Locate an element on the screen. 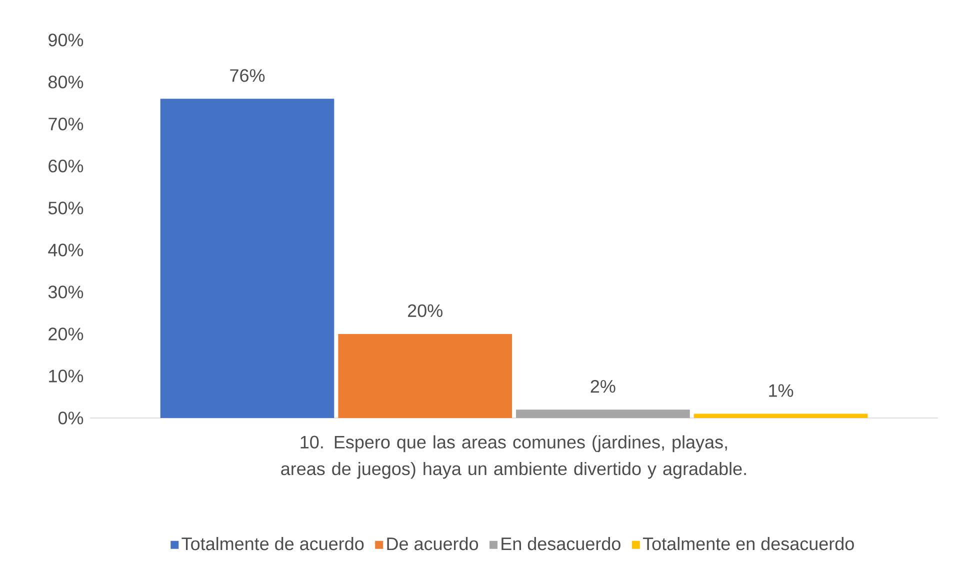 The image size is (953, 565). y-tick-label: 80% is located at coordinates (66, 82).